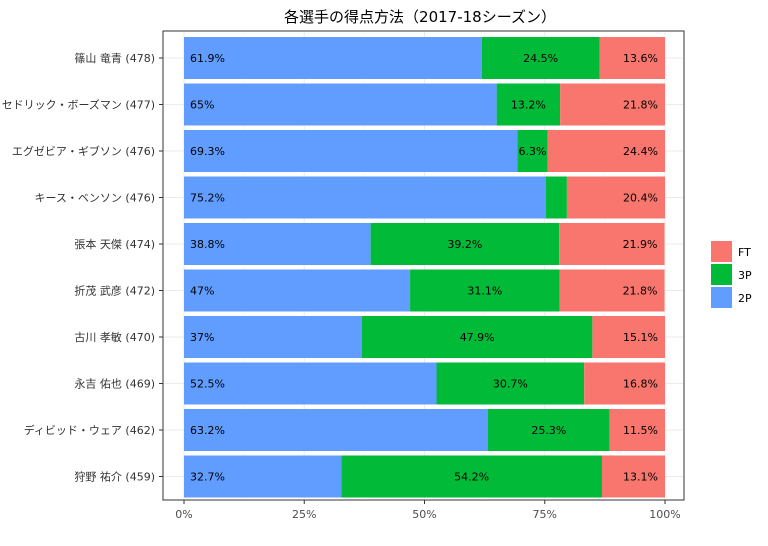 This screenshot has width=768, height=546. I want to click on data-label-3p-1: 13.2%, so click(528, 105).